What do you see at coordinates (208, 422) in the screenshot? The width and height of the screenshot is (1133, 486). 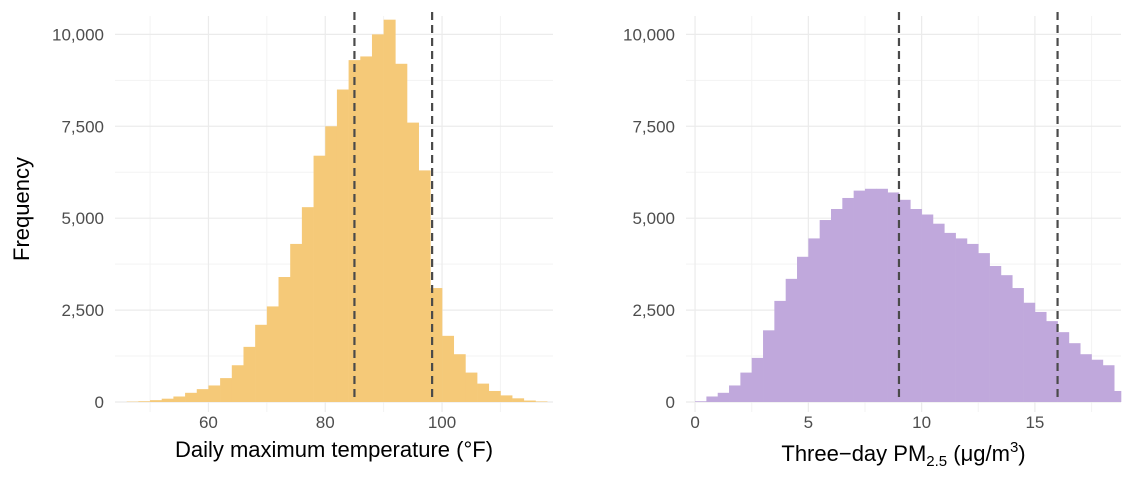 I see `x-tick-label: 60` at bounding box center [208, 422].